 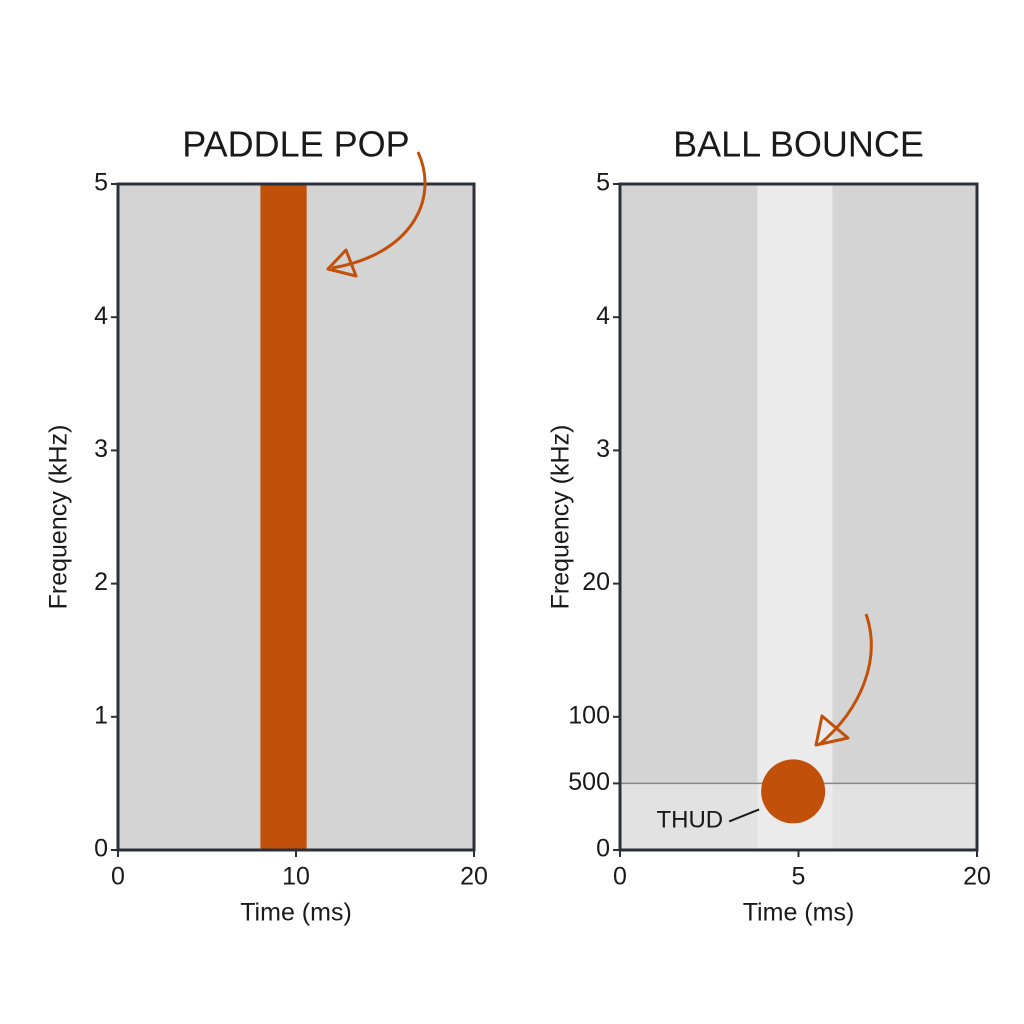 I want to click on y-tick-label: 1, so click(x=101, y=715).